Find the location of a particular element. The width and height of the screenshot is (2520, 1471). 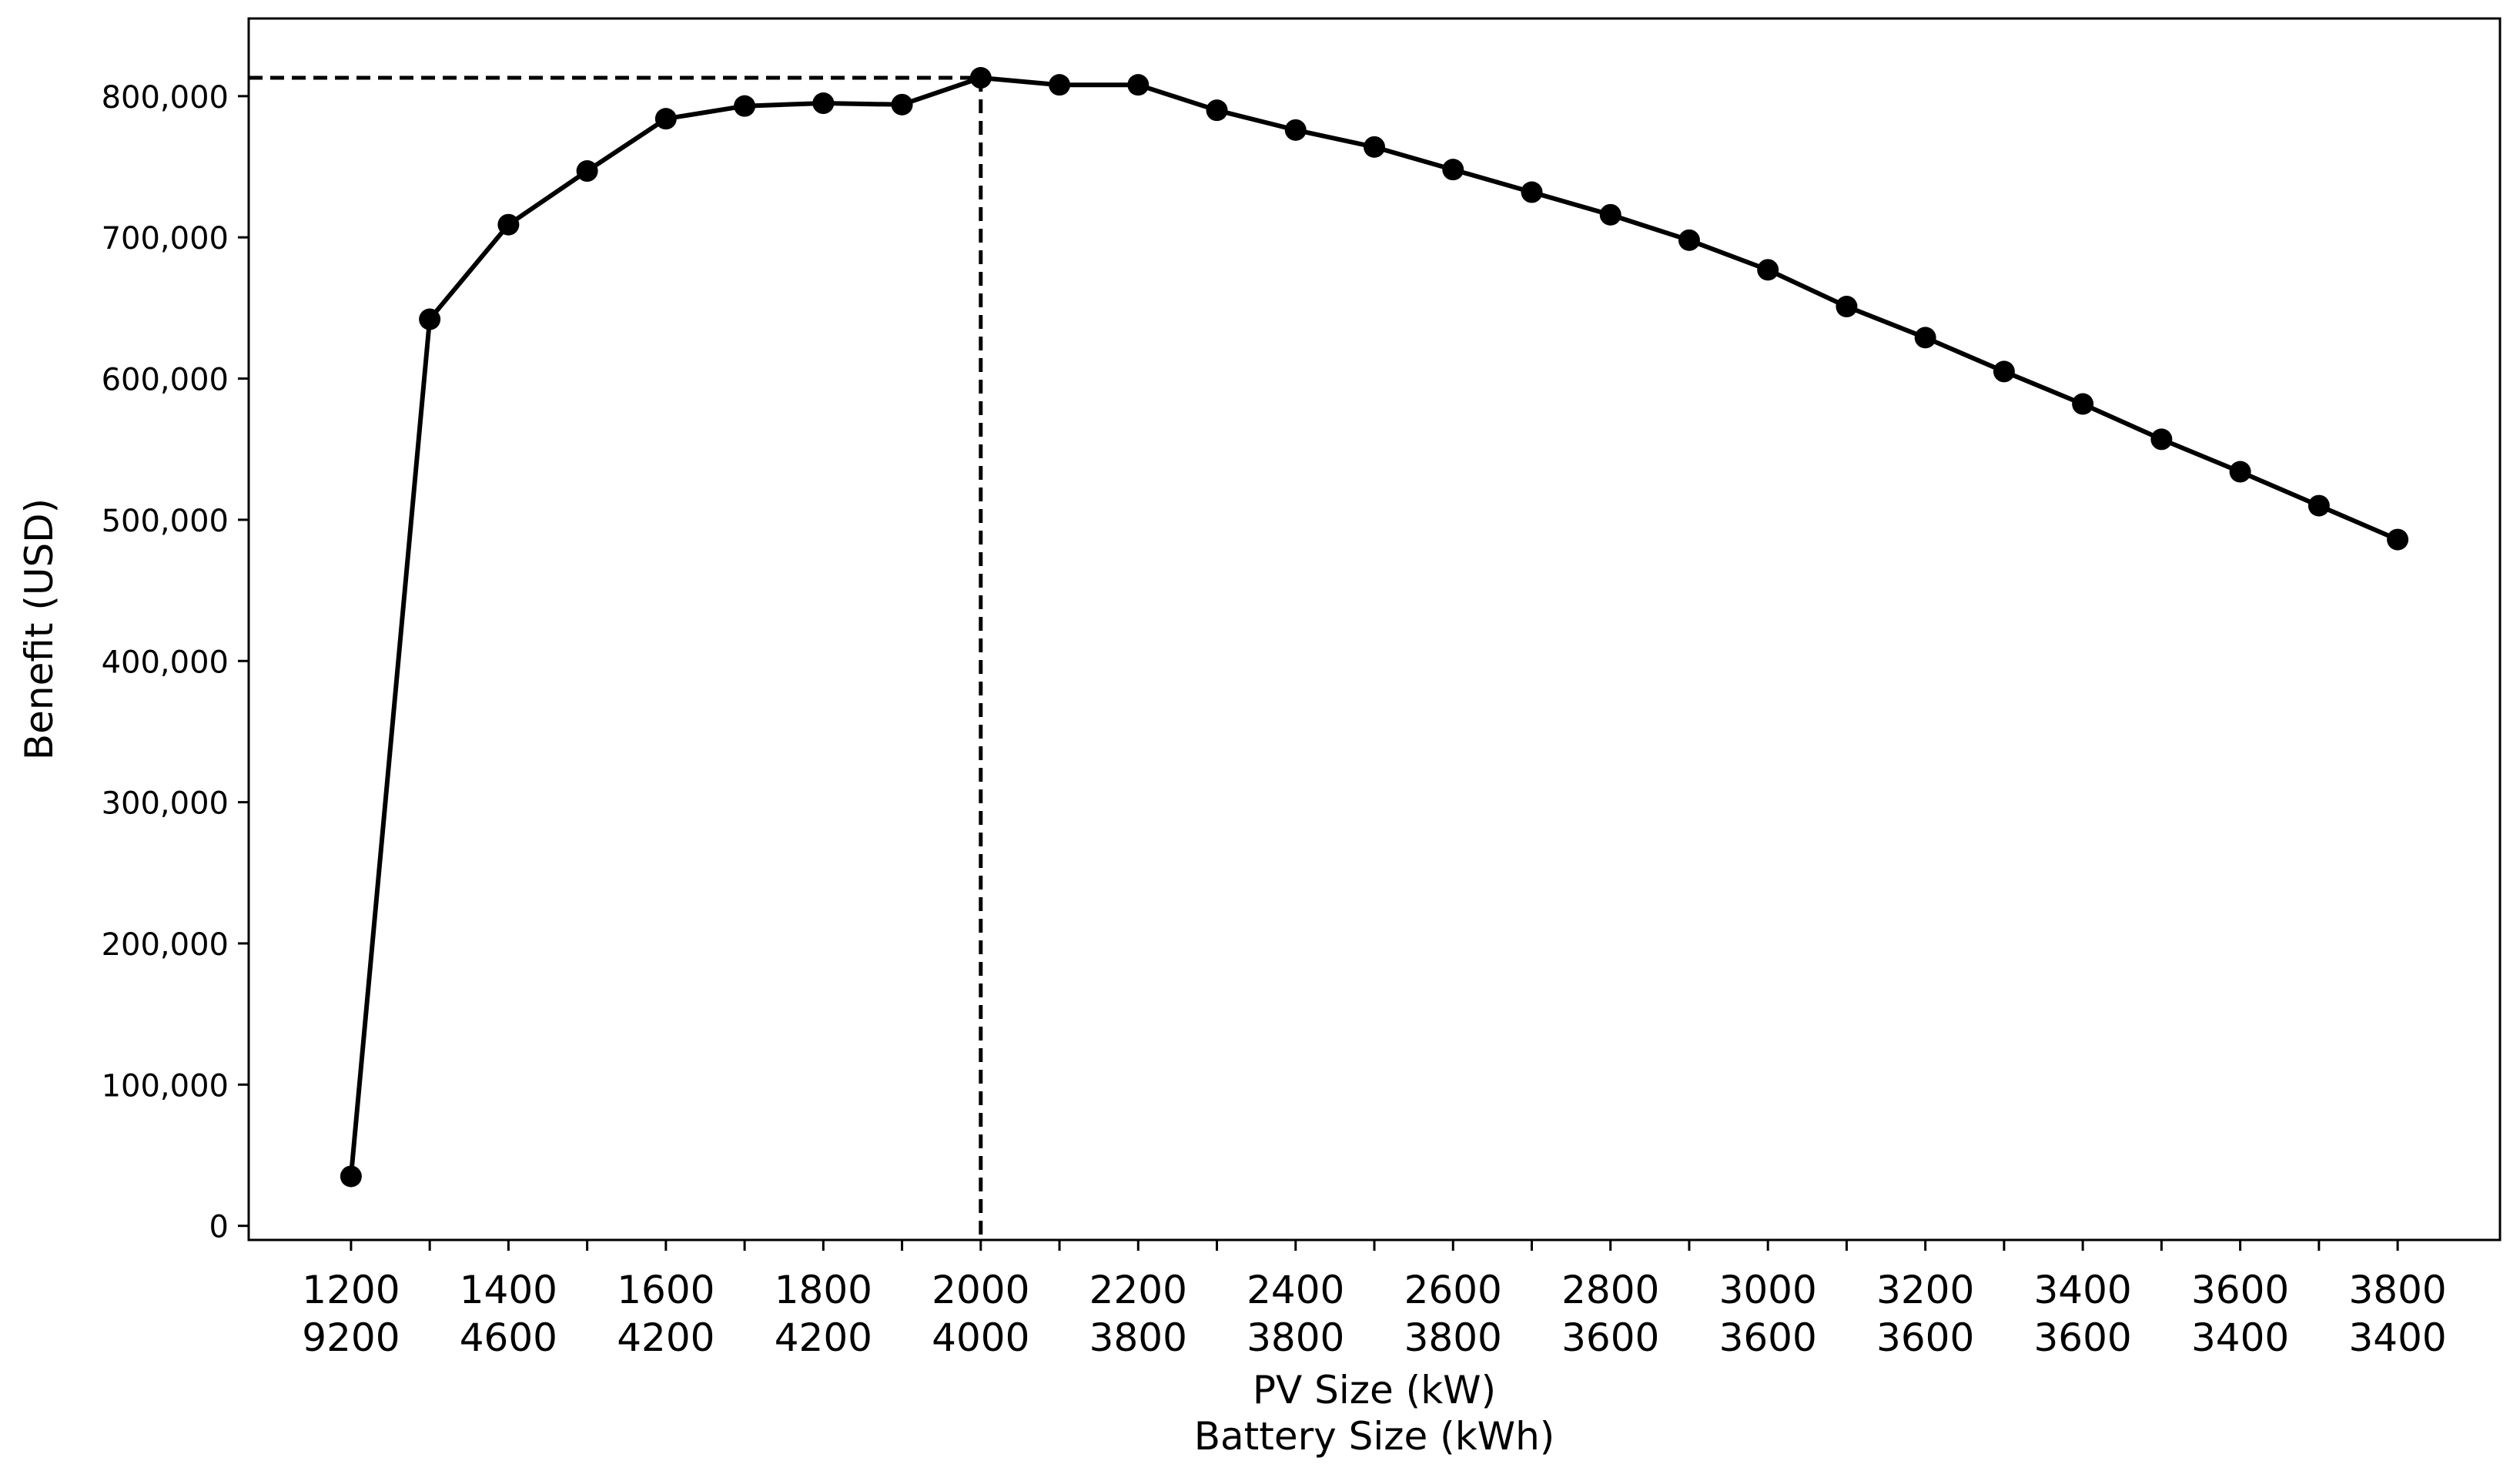

x-tick-label-pv: 2800 is located at coordinates (1610, 1290).